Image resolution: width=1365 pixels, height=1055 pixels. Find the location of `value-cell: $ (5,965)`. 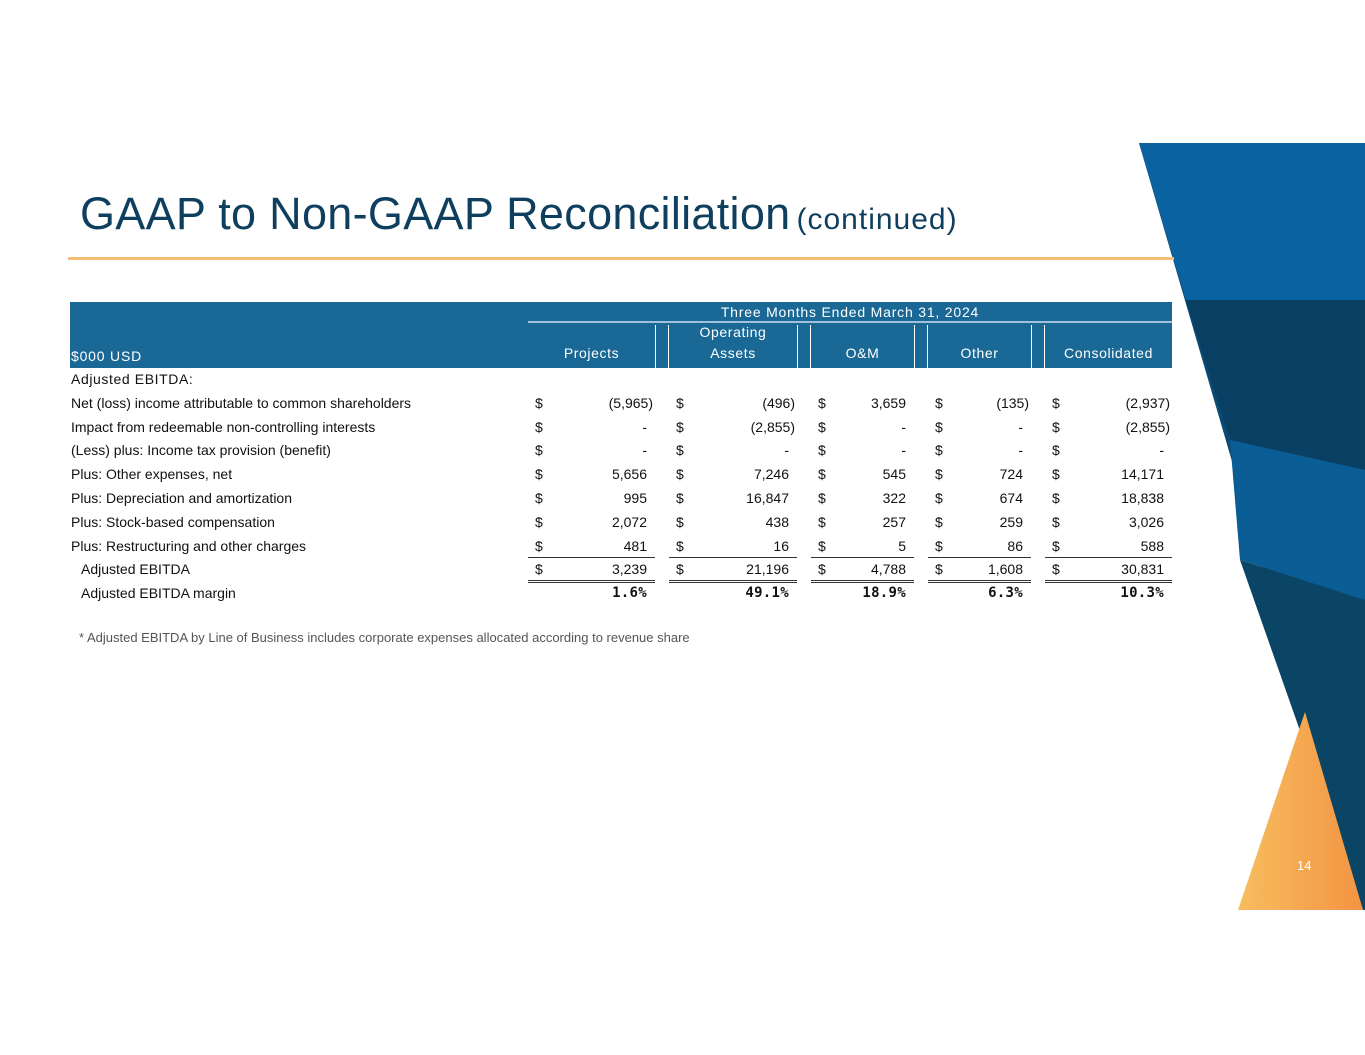

value-cell: $ (5,965) is located at coordinates (591, 403).